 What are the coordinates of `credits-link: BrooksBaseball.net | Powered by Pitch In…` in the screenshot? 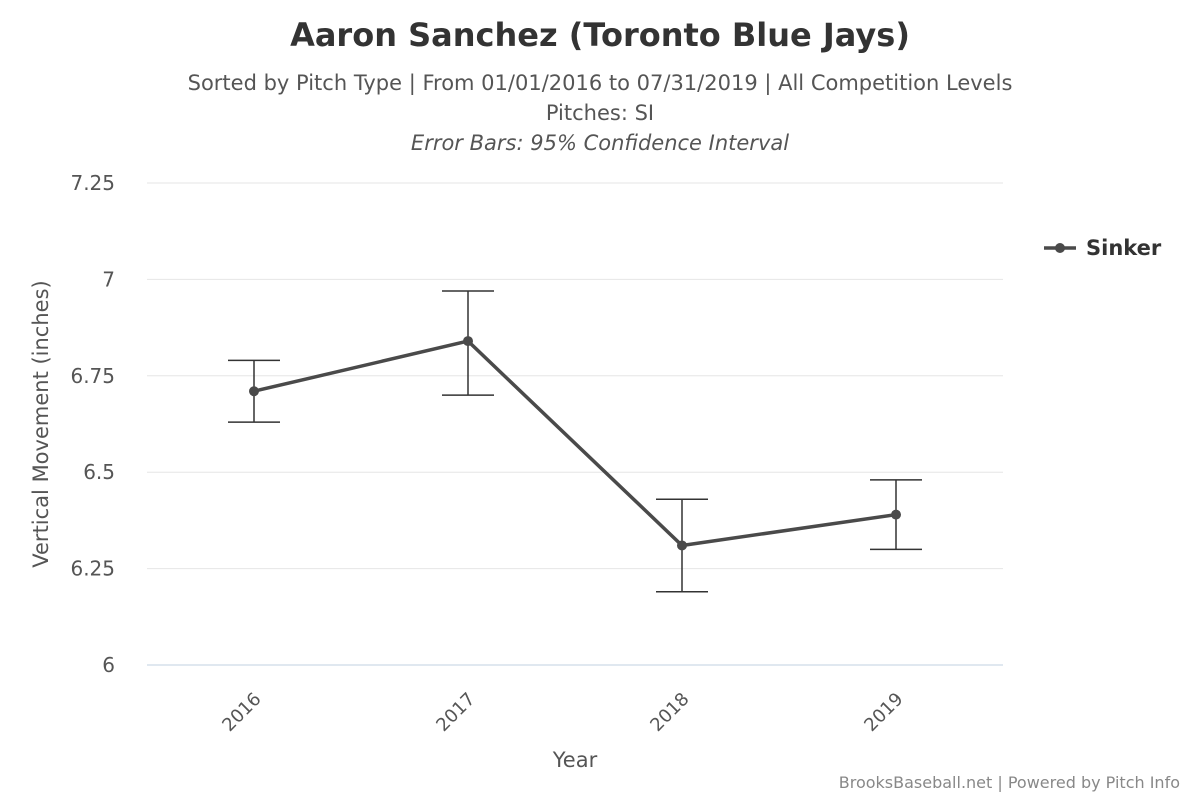 It's located at (1009, 782).